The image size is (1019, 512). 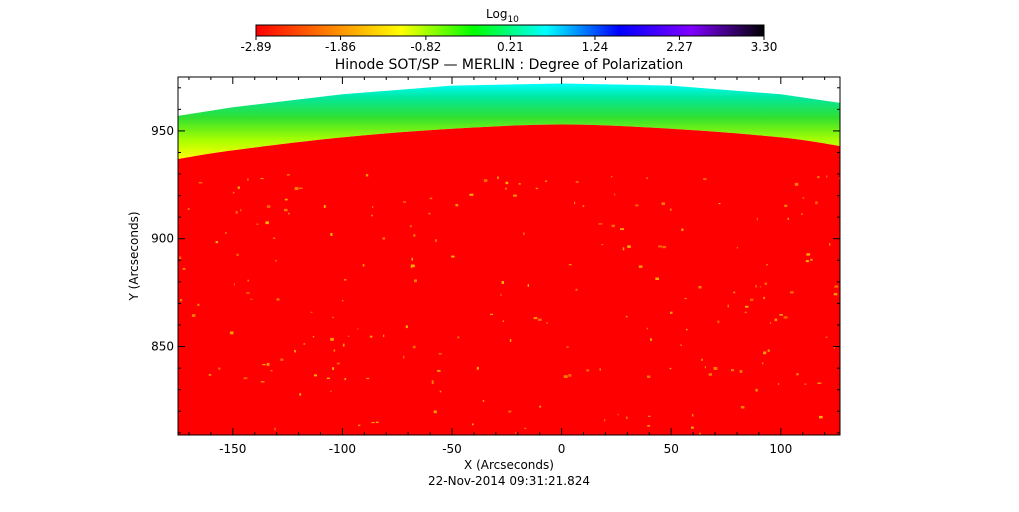 I want to click on colorbar-tick-label: -0.82, so click(x=425, y=47).